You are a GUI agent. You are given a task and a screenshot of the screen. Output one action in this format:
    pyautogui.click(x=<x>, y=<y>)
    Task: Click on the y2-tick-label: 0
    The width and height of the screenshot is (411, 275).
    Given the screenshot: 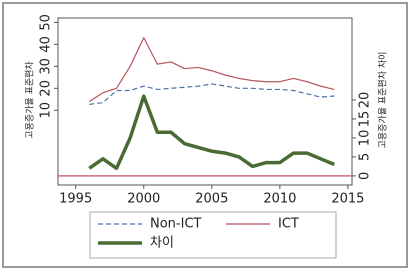 What is the action you would take?
    pyautogui.click(x=365, y=176)
    